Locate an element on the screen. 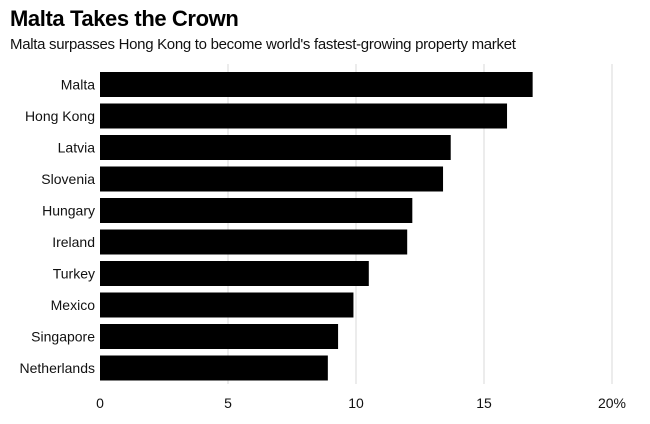 Image resolution: width=650 pixels, height=424 pixels. x-tick-label-4: 20% is located at coordinates (612, 403).